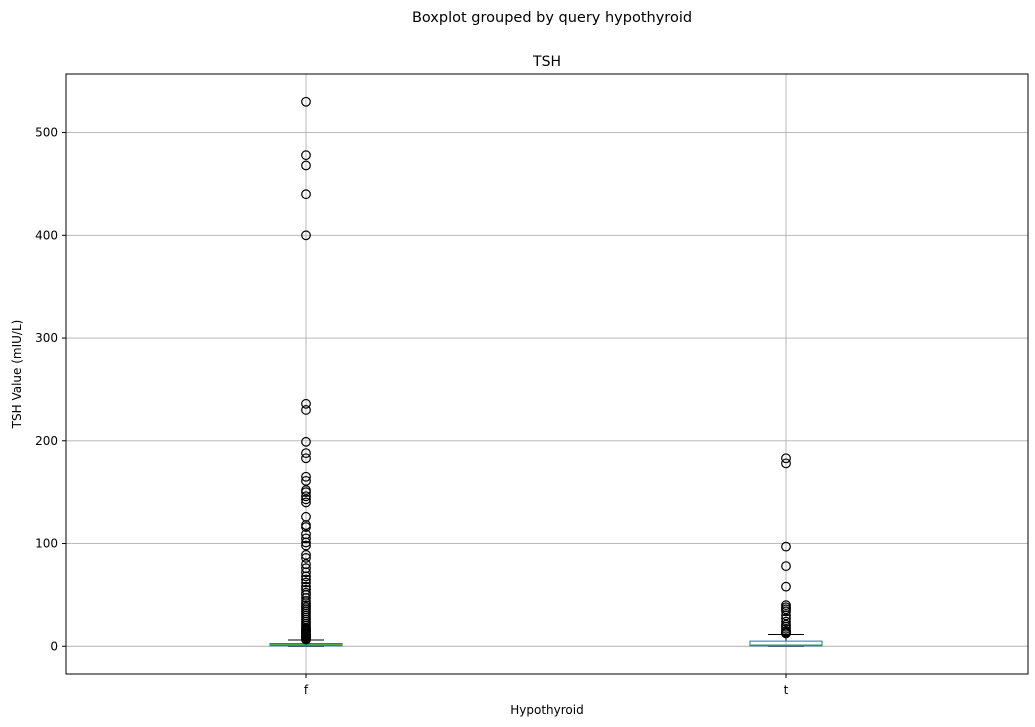 The image size is (1035, 727). I want to click on chart-title: TSH, so click(546, 62).